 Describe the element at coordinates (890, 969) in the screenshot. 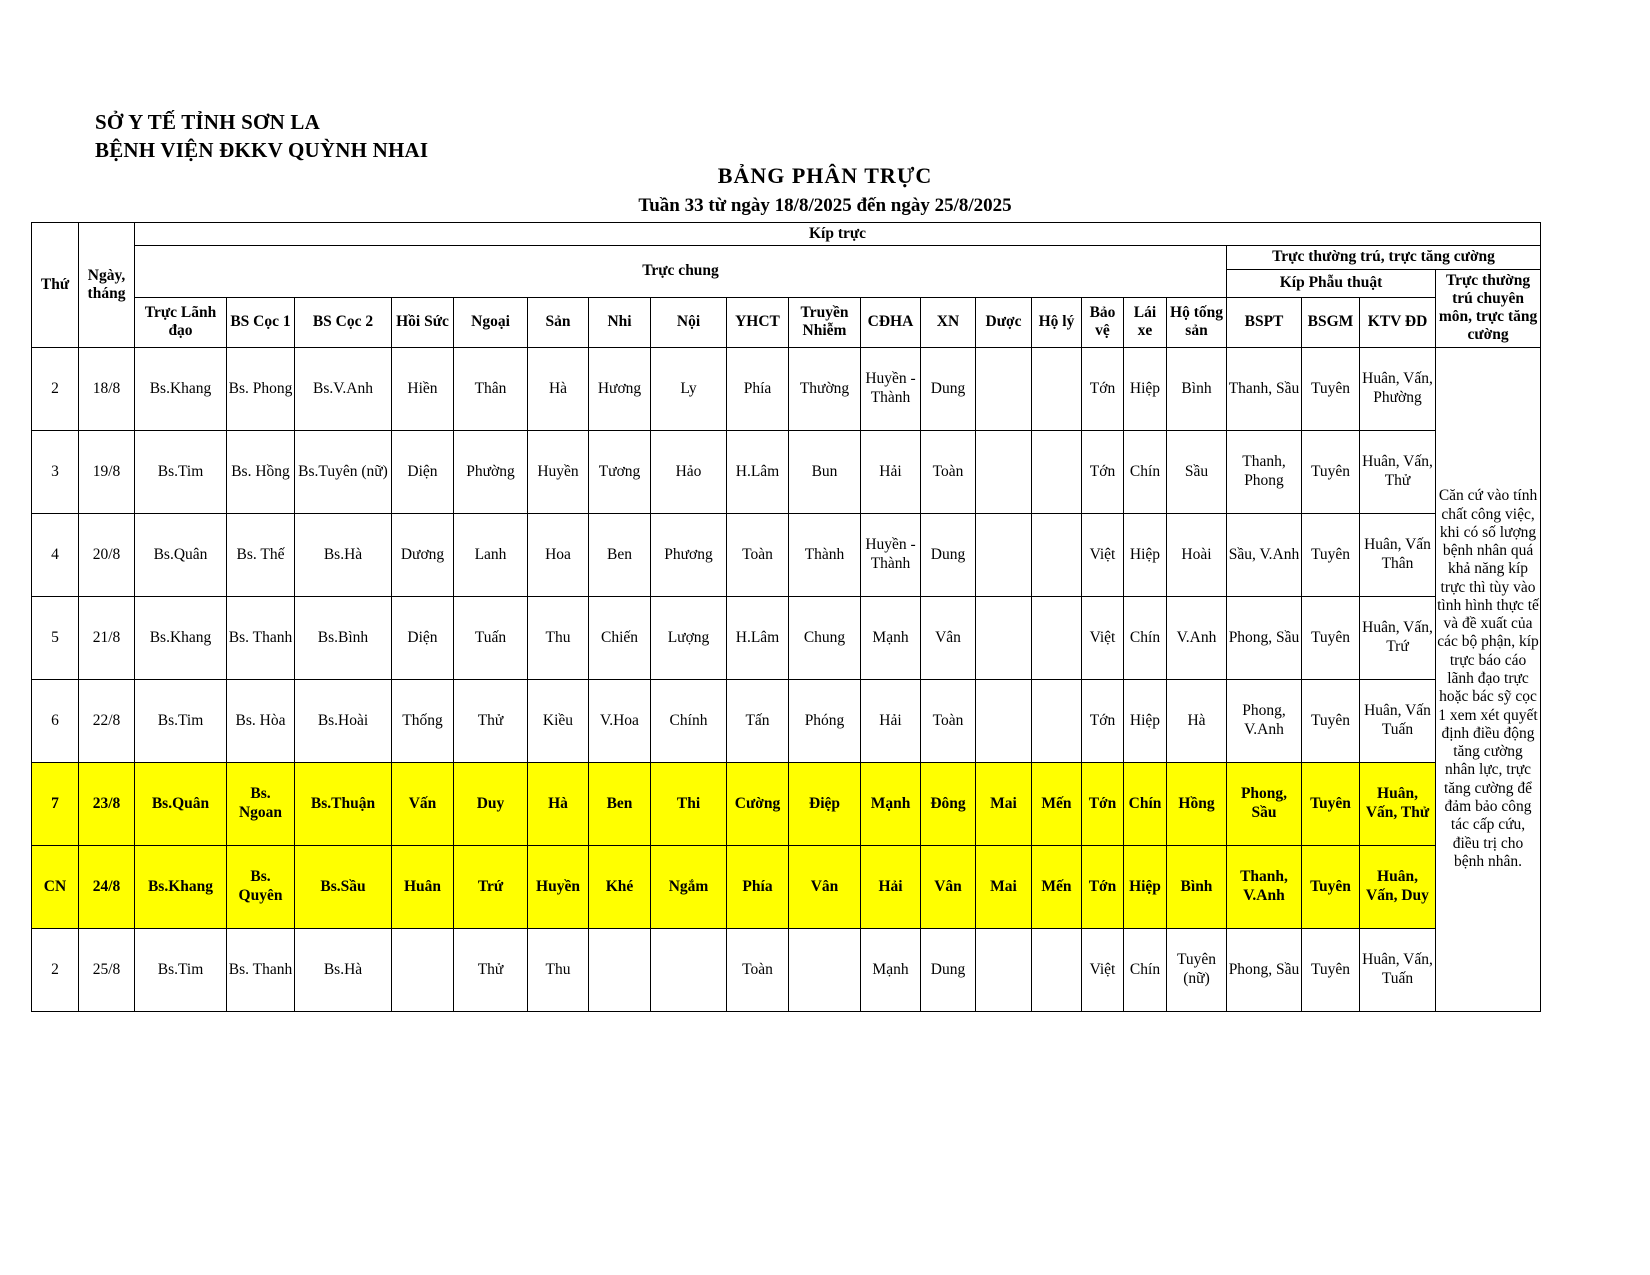

I see `cell-cdha: Mạnh` at that location.